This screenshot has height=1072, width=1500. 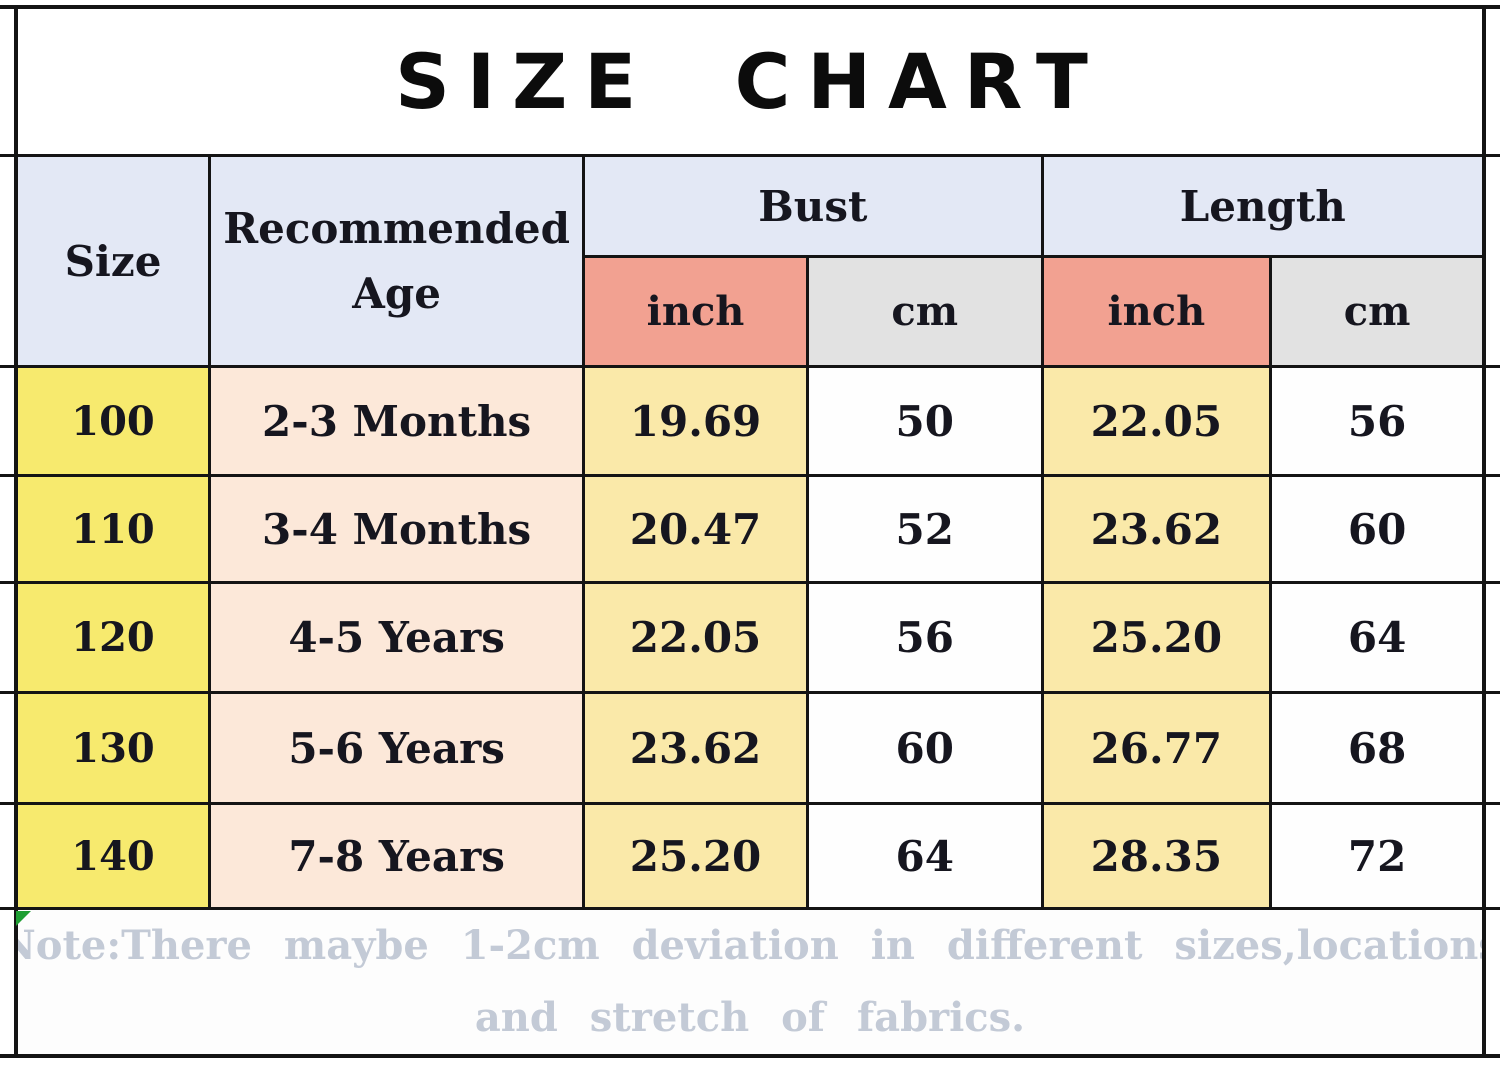 What do you see at coordinates (1377, 311) in the screenshot?
I see `unit-header-length-cm: cm` at bounding box center [1377, 311].